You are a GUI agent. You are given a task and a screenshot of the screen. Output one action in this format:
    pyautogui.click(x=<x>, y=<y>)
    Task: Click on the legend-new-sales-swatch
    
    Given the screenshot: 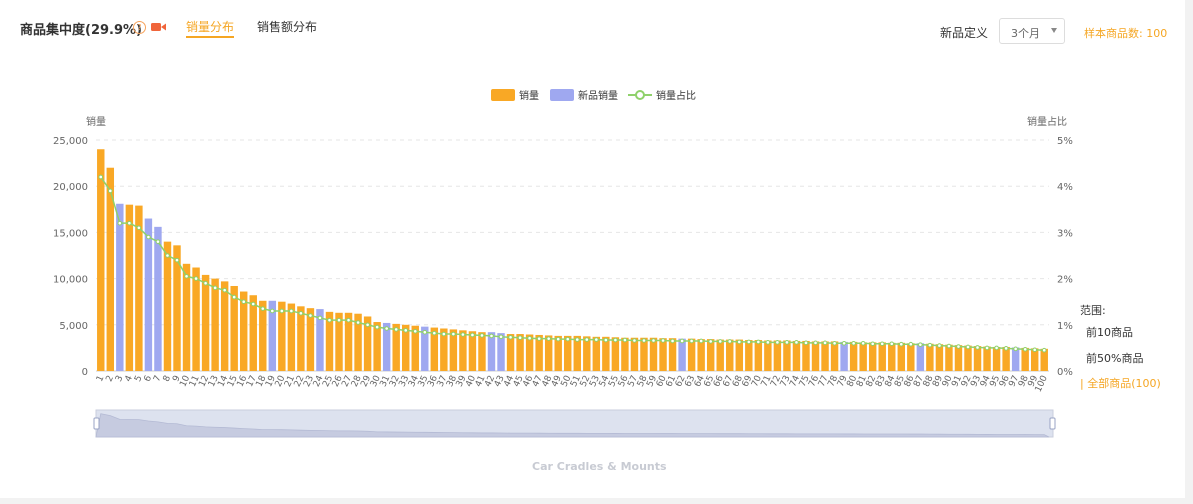 What is the action you would take?
    pyautogui.click(x=562, y=95)
    